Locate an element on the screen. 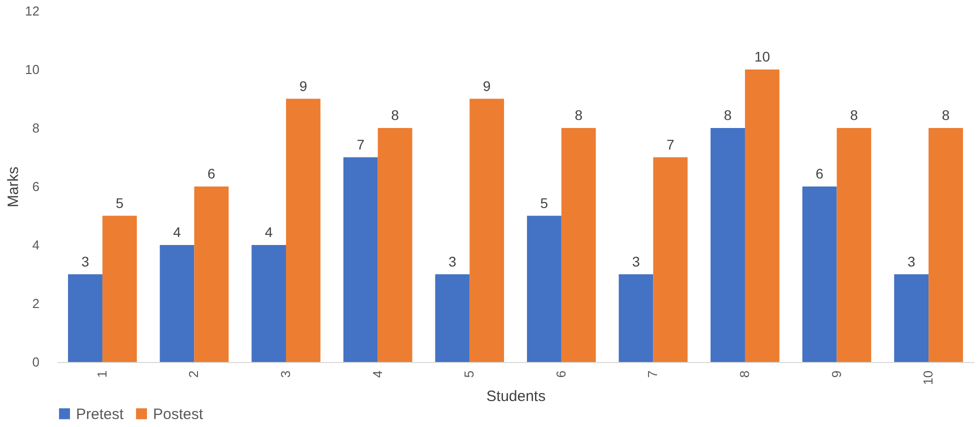 The height and width of the screenshot is (427, 979). y-axis-title: Marks is located at coordinates (13, 187).